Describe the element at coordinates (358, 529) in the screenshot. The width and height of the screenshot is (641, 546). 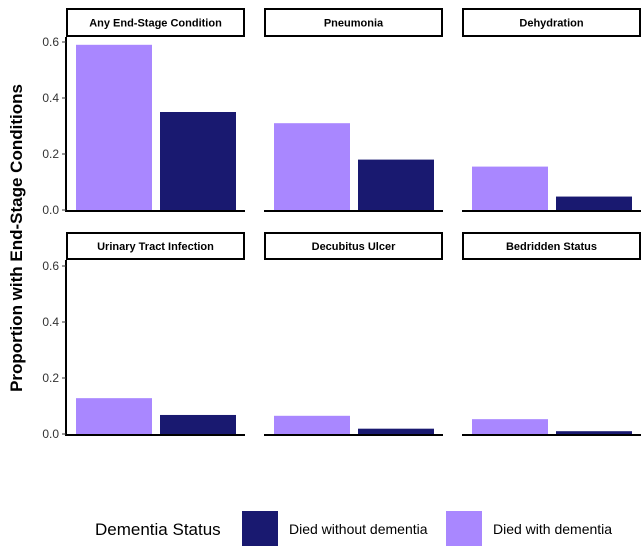
I see `legend-label-died-without-dementia: Died without dementia` at that location.